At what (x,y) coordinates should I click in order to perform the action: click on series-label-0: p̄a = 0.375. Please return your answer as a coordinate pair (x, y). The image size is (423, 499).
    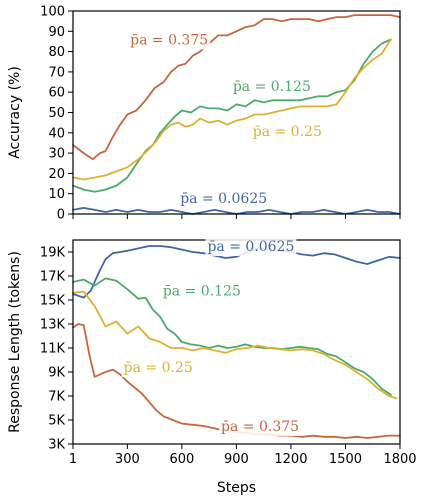
    Looking at the image, I should click on (169, 40).